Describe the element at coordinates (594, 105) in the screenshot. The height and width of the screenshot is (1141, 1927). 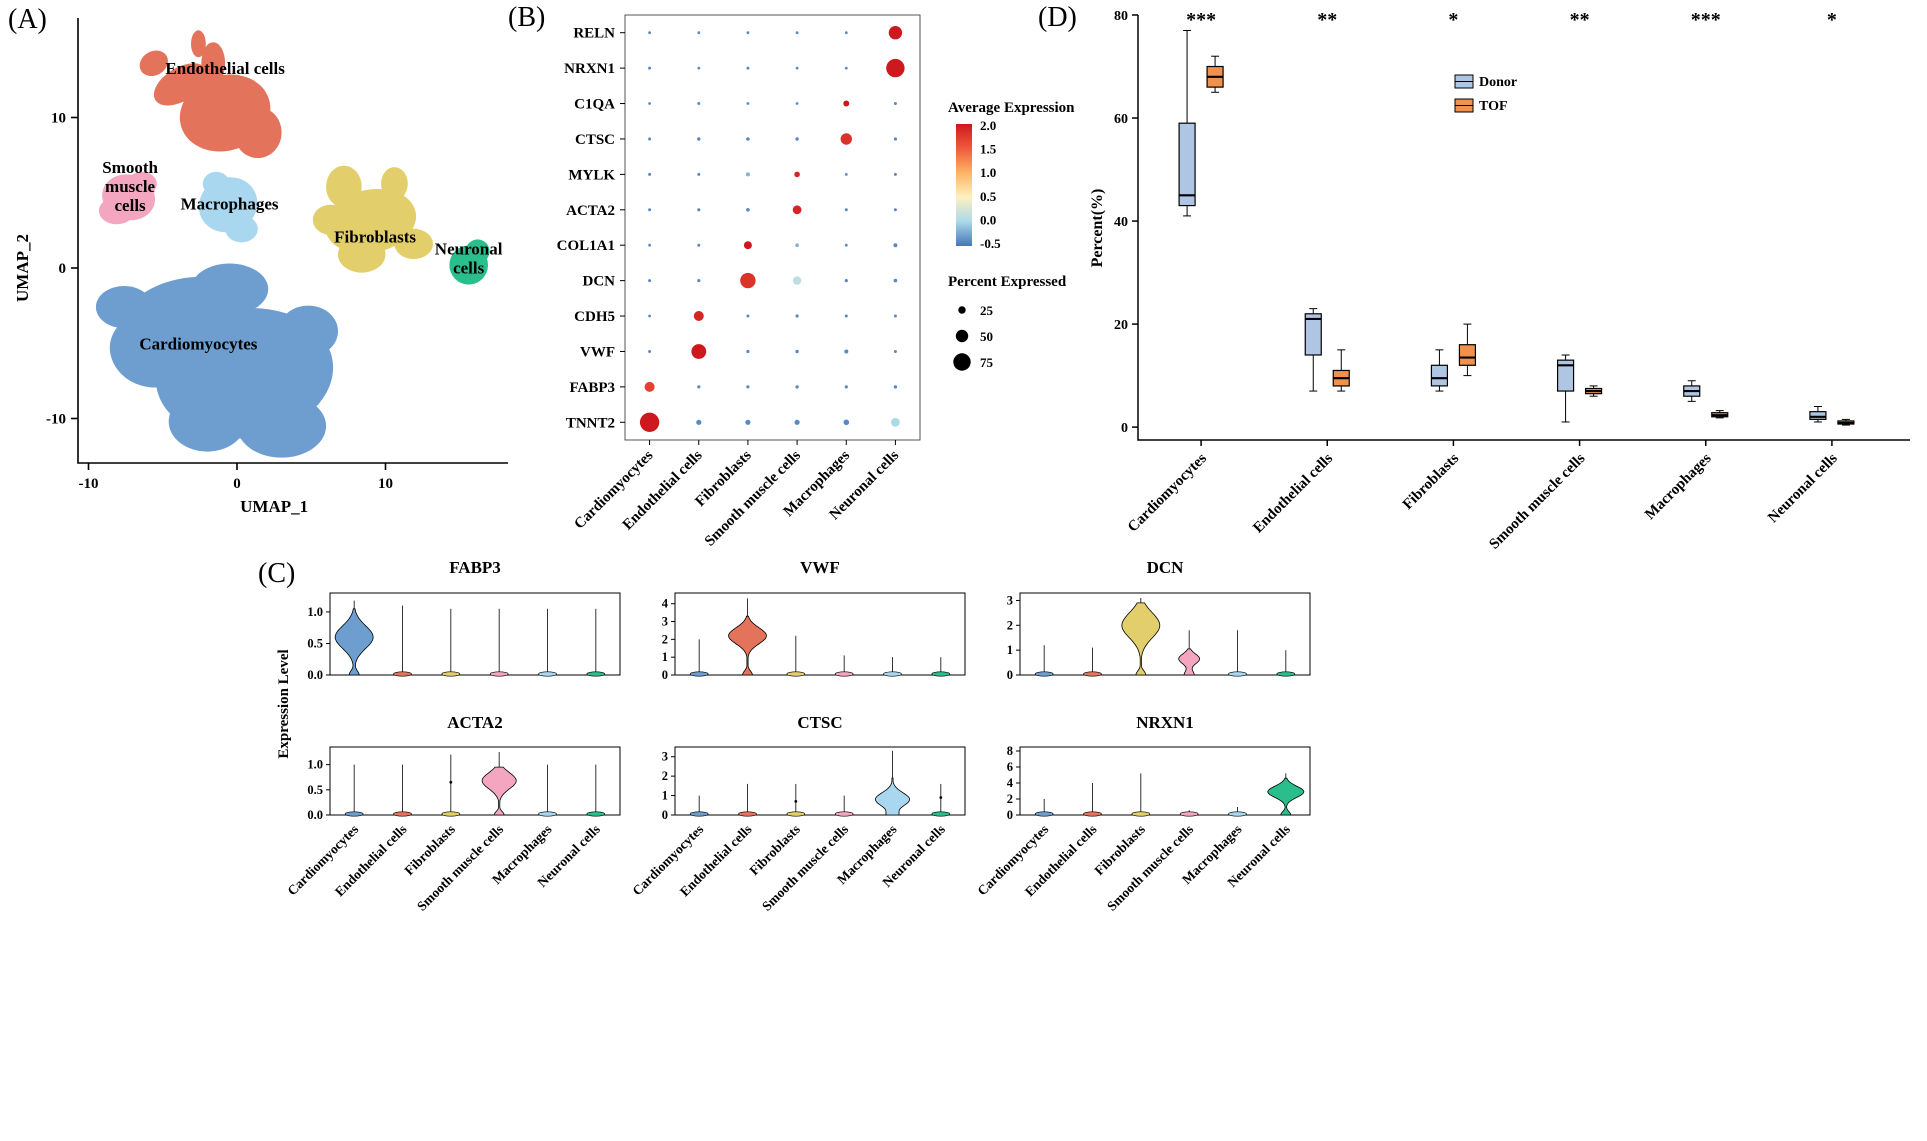
I see `gene-label: C1QA` at that location.